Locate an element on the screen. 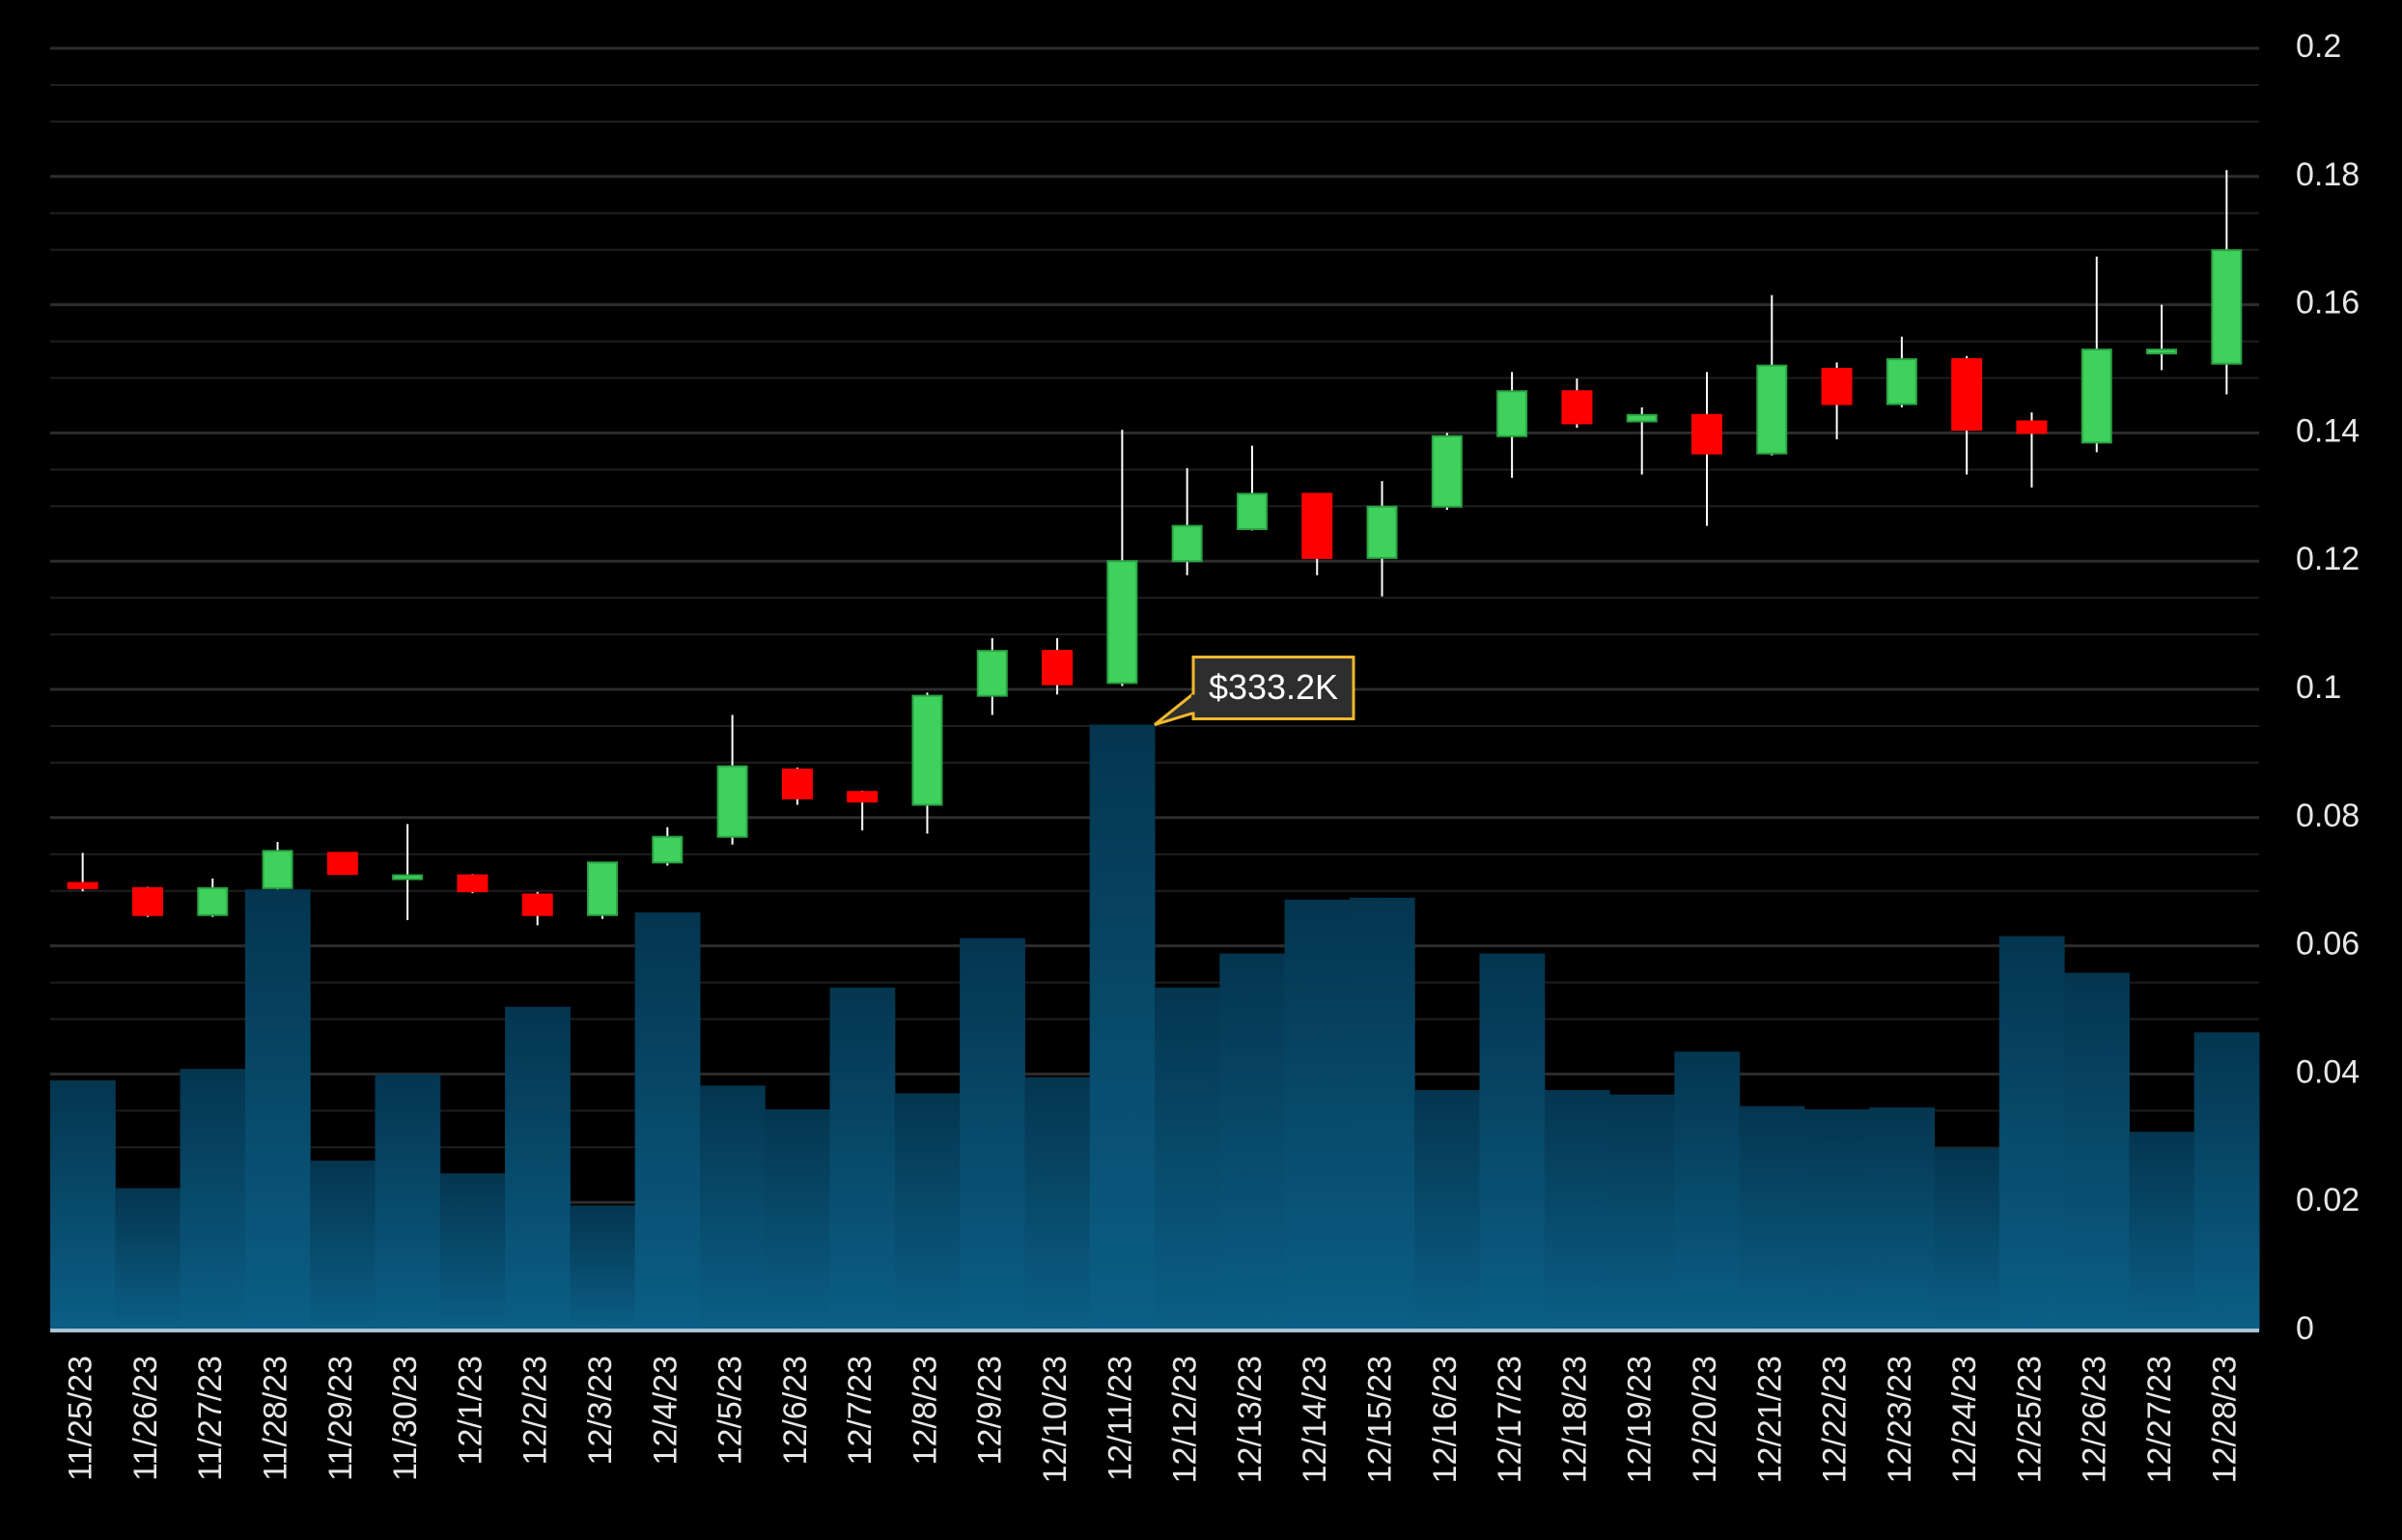  y-tick-label: 0.12 is located at coordinates (2328, 559).